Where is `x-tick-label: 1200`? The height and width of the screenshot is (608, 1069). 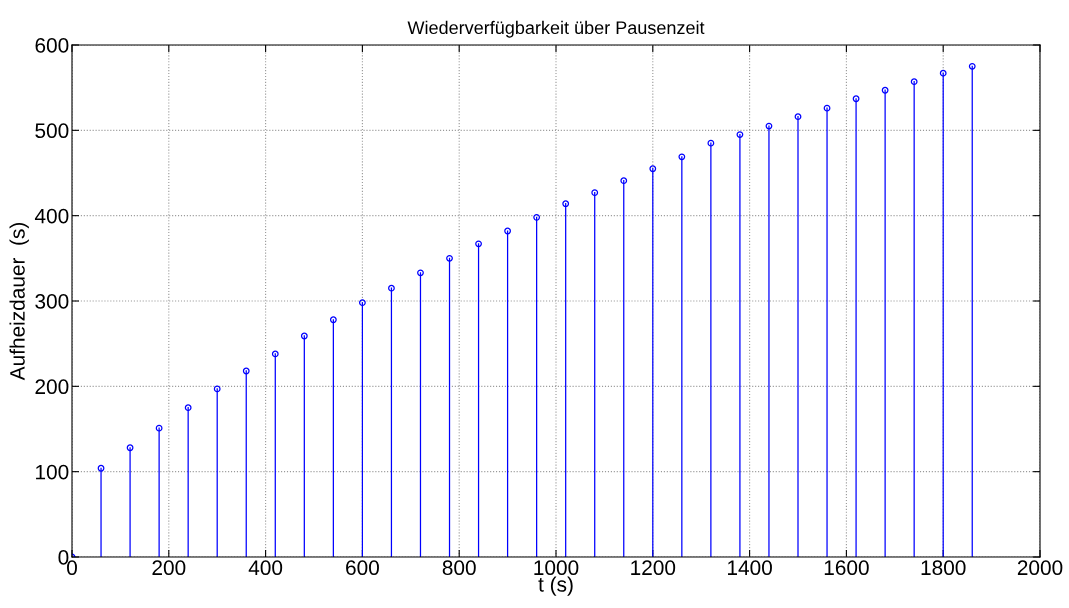 x-tick-label: 1200 is located at coordinates (653, 568).